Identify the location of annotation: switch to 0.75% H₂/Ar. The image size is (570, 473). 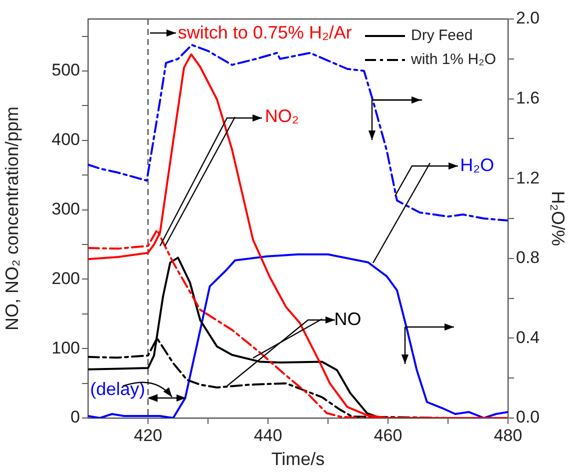
(265, 32).